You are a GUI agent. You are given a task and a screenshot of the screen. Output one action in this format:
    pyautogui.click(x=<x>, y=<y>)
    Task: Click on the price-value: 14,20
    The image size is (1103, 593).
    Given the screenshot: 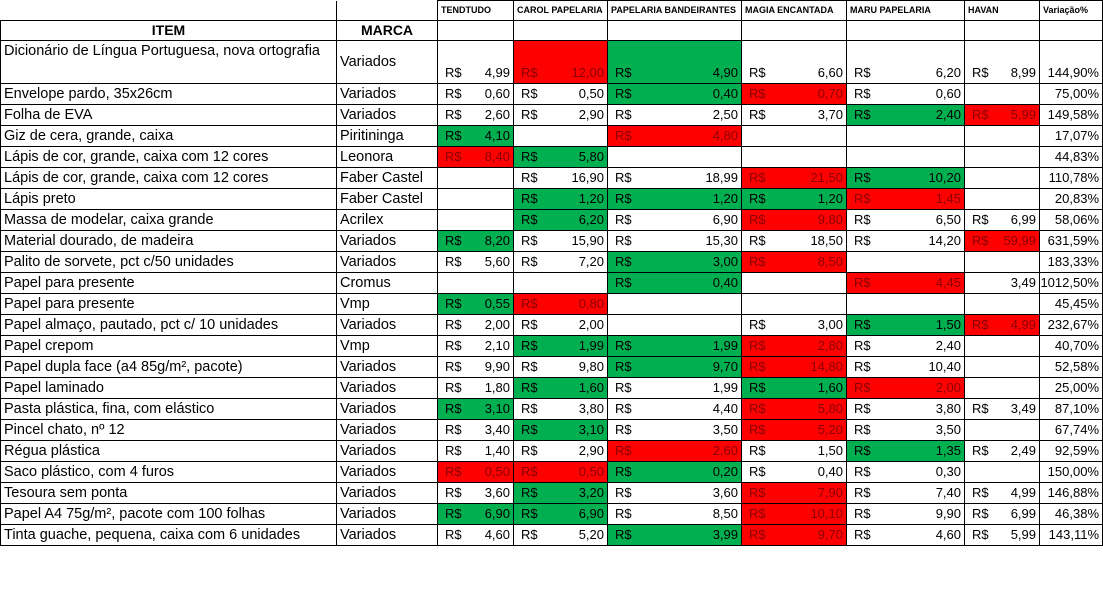 What is the action you would take?
    pyautogui.click(x=944, y=240)
    